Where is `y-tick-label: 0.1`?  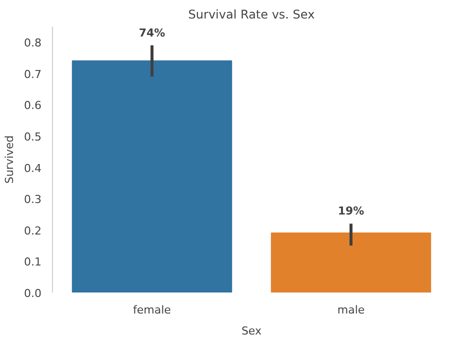
y-tick-label: 0.1 is located at coordinates (33, 262).